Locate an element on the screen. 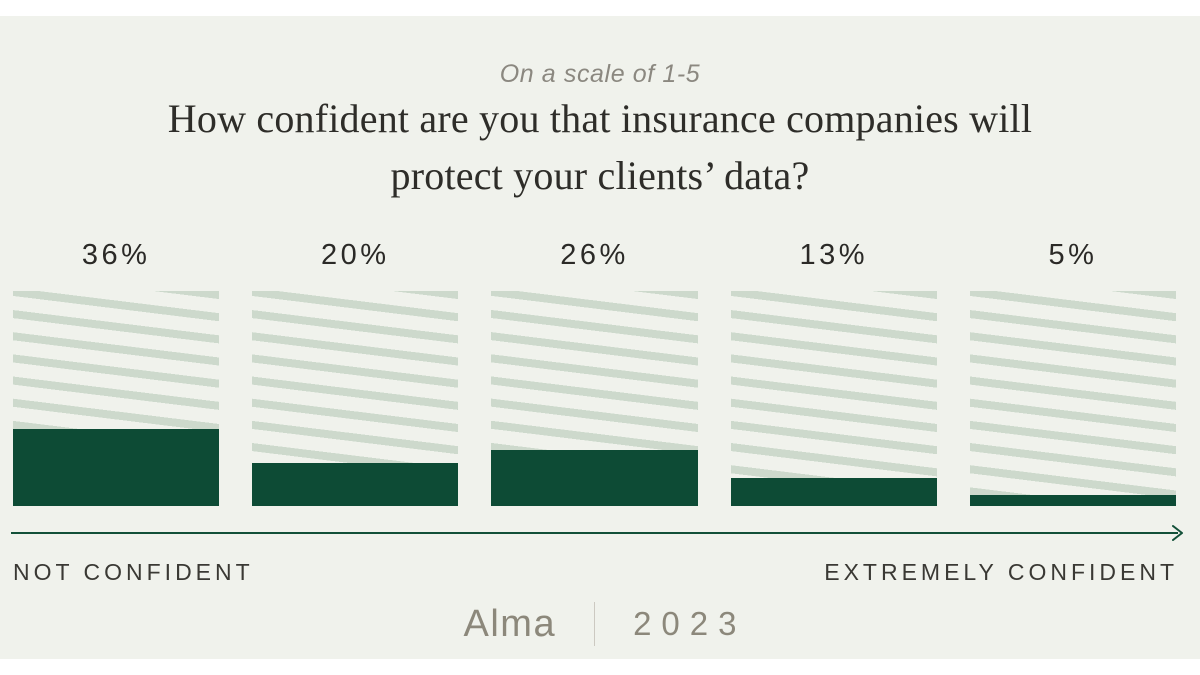  arrow-right-icon is located at coordinates (1178, 533).